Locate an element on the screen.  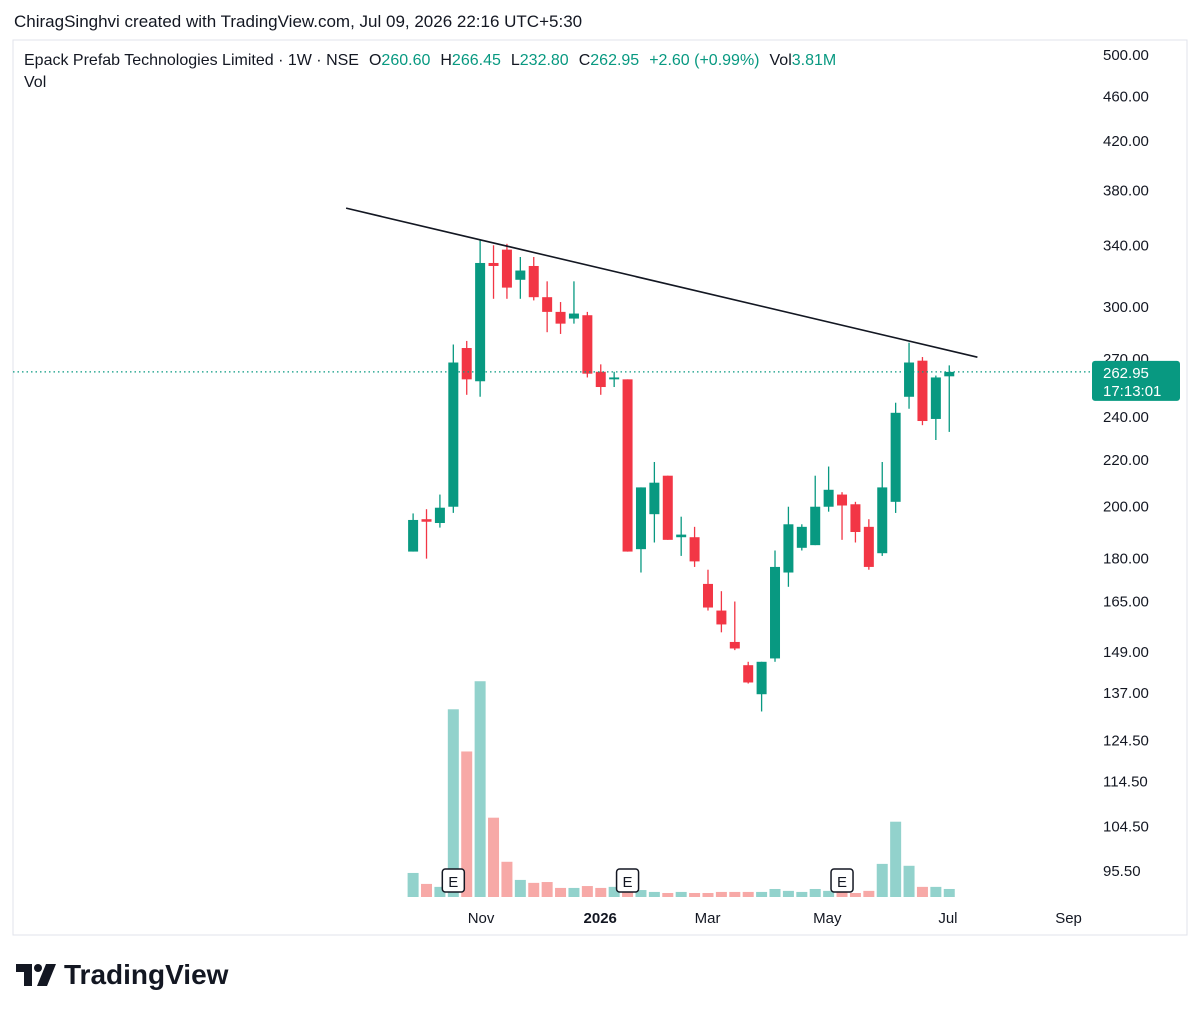
y-tick-label: 420.00 is located at coordinates (1126, 141).